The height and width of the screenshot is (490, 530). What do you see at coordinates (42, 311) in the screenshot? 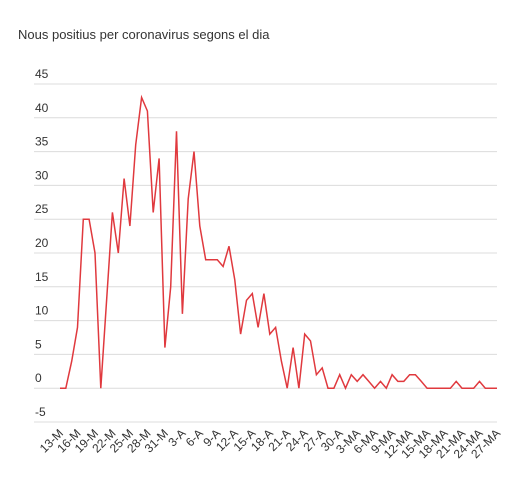
I see `y-tick-label: 10` at bounding box center [42, 311].